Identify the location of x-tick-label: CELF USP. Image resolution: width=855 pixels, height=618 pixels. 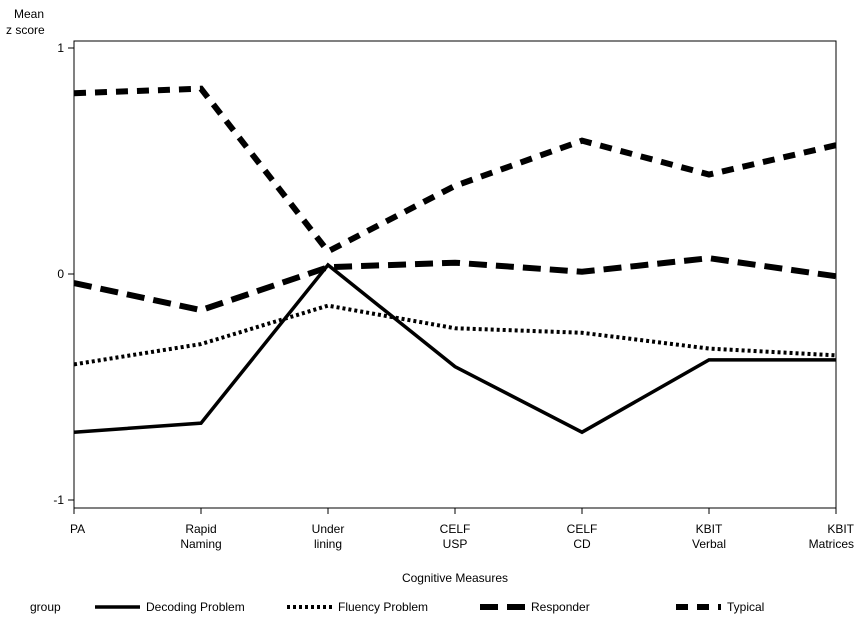
(455, 536).